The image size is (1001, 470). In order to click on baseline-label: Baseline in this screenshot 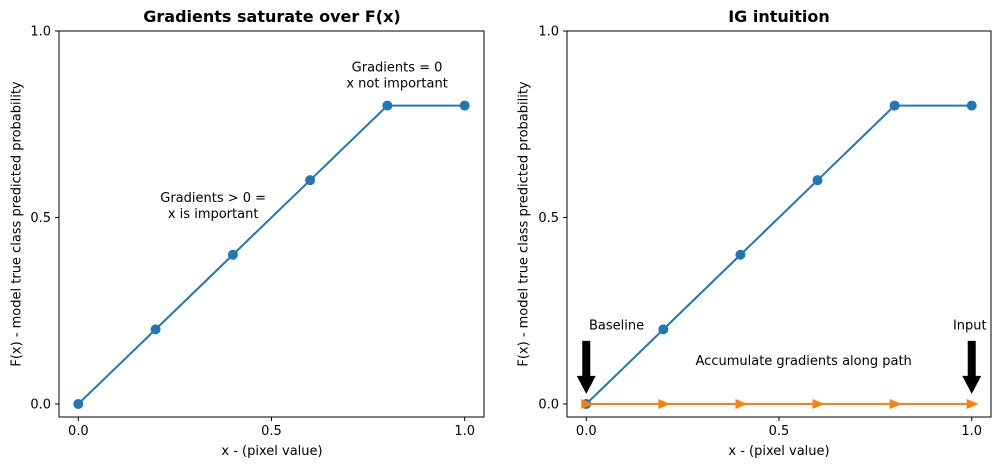, I will do `click(616, 325)`.